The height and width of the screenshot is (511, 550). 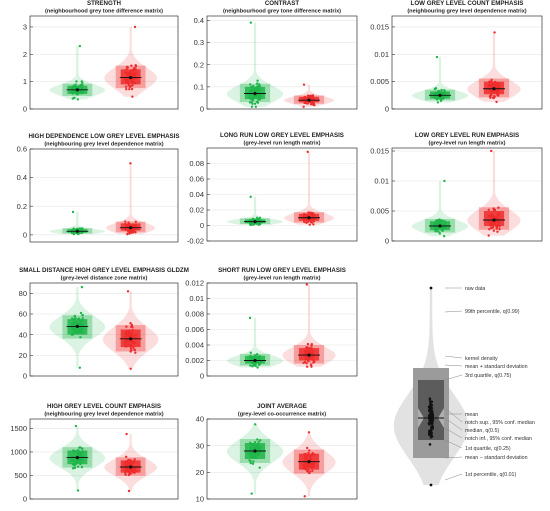 I want to click on legend-label: notch inf., 95% conf. median, so click(x=498, y=439).